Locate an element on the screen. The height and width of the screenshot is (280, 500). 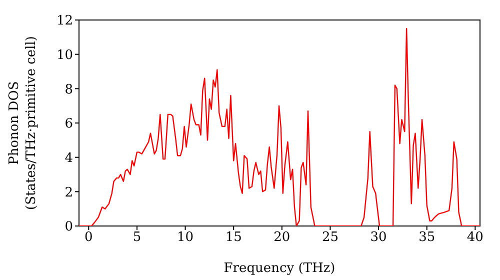
y-tick-label: 10 is located at coordinates (64, 55).